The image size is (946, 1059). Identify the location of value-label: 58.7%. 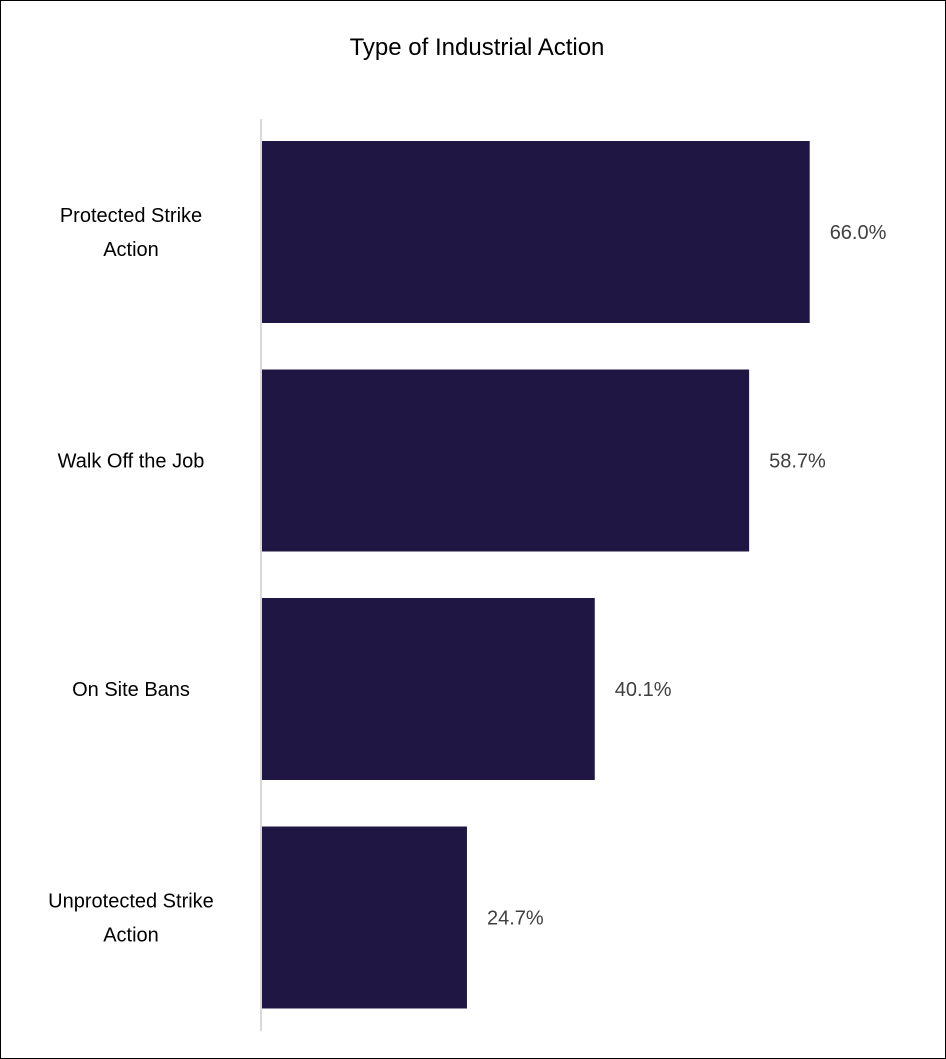
(797, 462).